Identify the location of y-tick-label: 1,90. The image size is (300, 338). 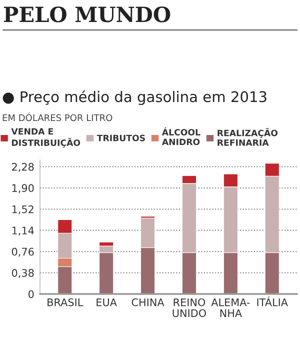
(23, 189).